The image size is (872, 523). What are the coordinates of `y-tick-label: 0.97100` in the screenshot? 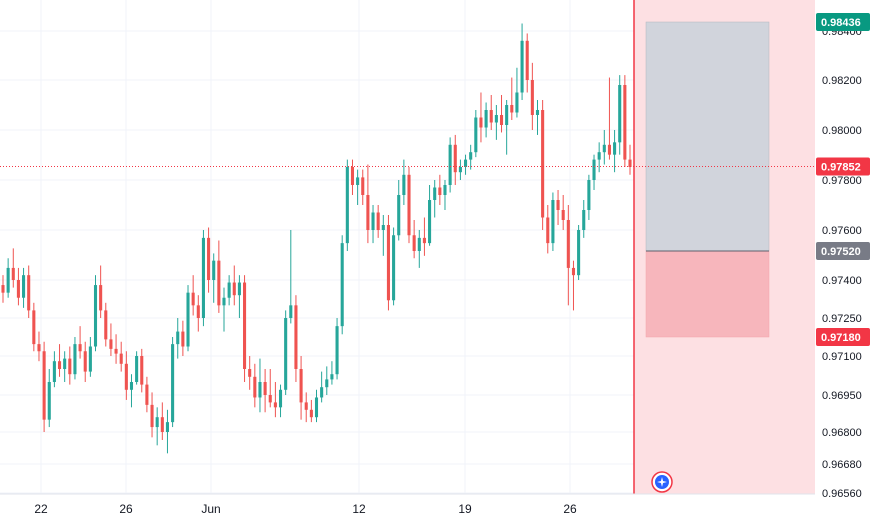 It's located at (842, 357).